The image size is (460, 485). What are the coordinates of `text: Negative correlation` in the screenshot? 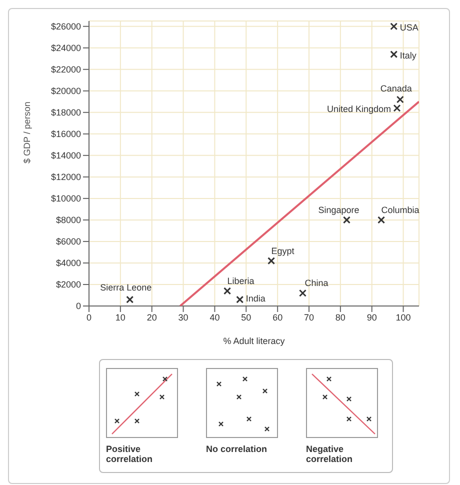 It's located at (330, 454).